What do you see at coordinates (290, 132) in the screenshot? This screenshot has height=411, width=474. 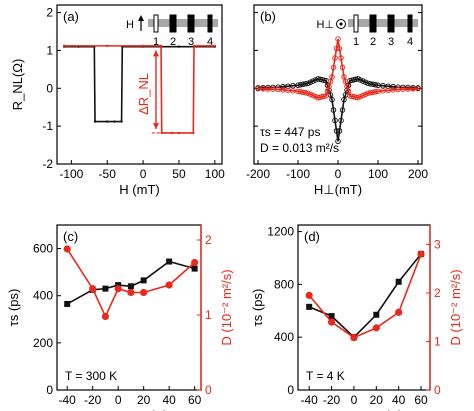 I see `tau-note: τs = 447 ps` at bounding box center [290, 132].